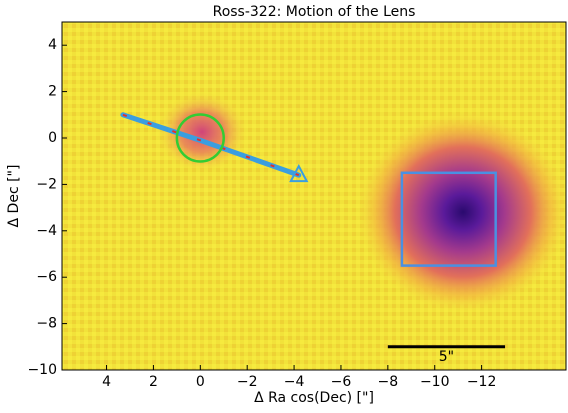 The width and height of the screenshot is (568, 413). Describe the element at coordinates (46, 277) in the screenshot. I see `y-tick-label: −6` at that location.